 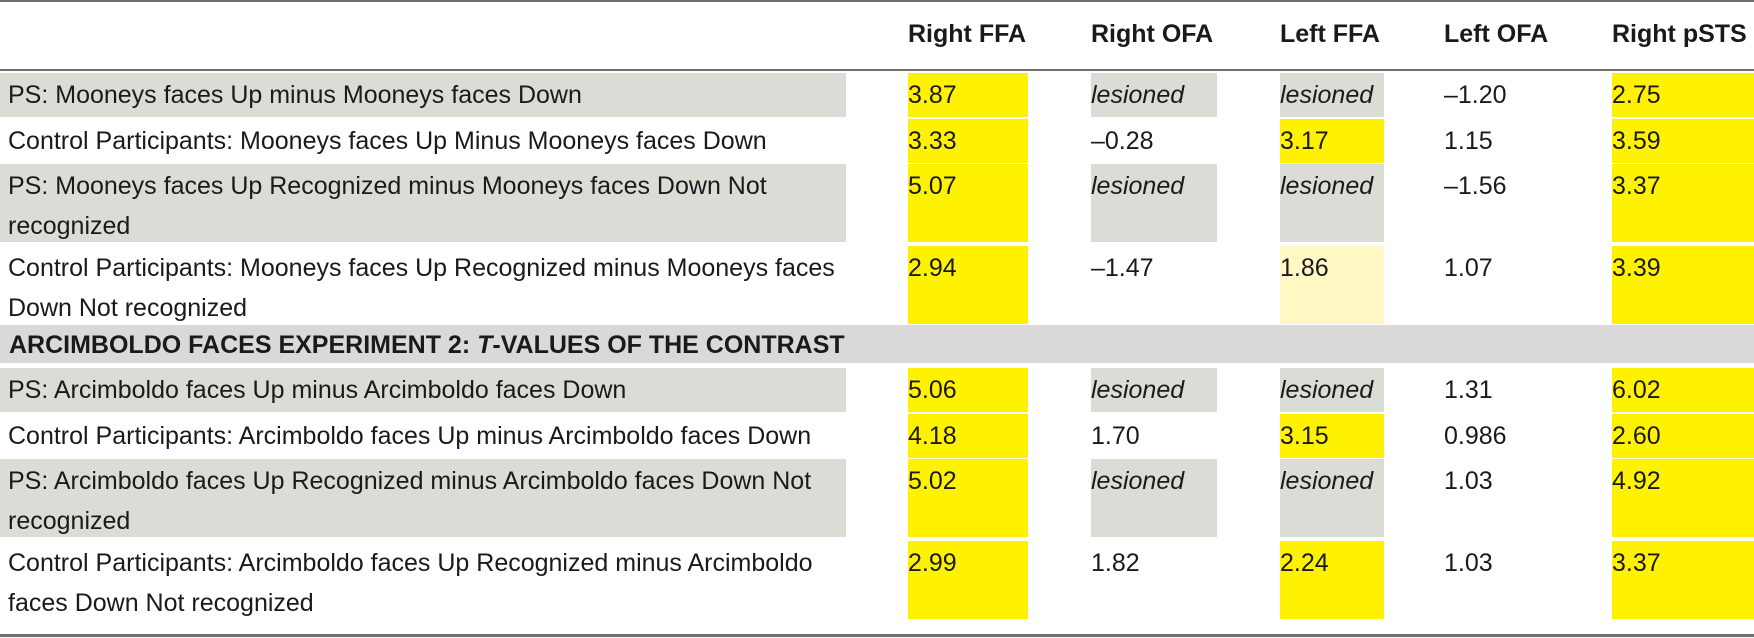 I want to click on value-right-ffa: 5.06, so click(x=932, y=390).